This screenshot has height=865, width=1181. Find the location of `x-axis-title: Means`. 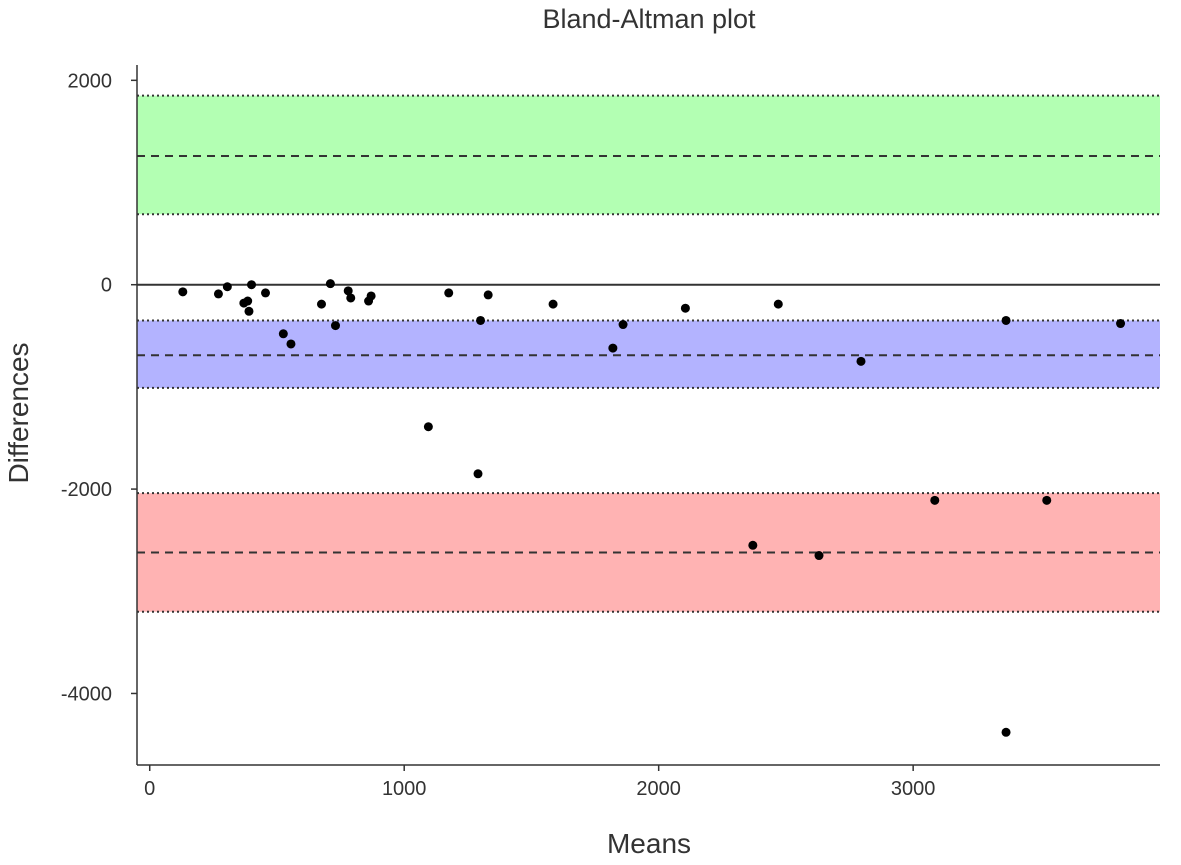

x-axis-title: Means is located at coordinates (649, 843).